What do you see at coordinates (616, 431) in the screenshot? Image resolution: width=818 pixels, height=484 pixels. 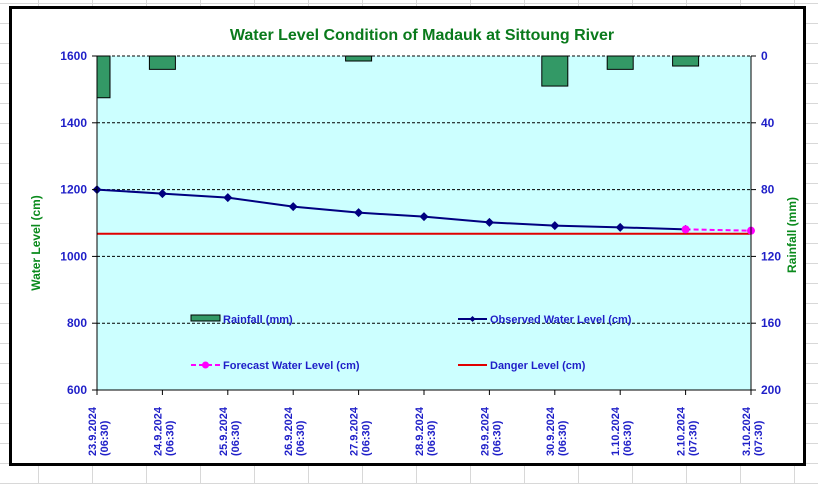 I see `x-tick-date: 1.10.2024` at bounding box center [616, 431].